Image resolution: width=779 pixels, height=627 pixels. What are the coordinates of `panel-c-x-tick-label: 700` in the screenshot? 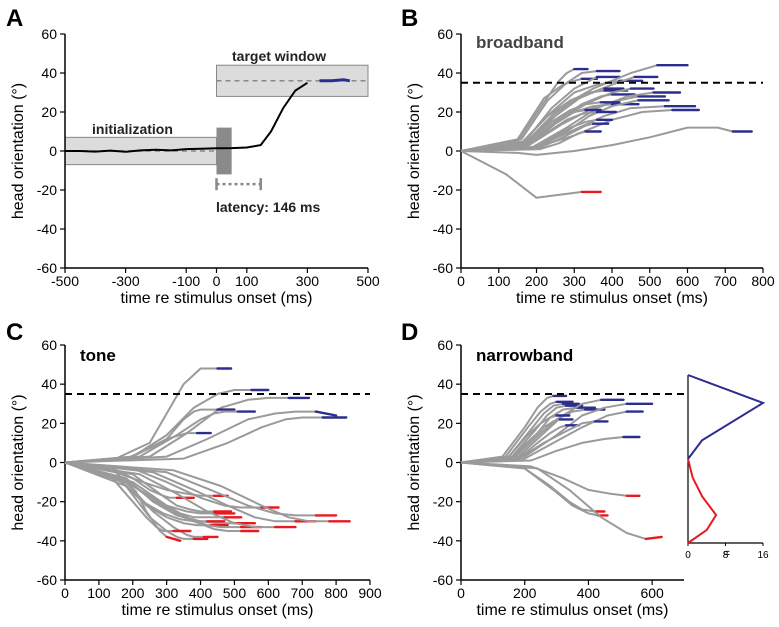 It's located at (303, 593).